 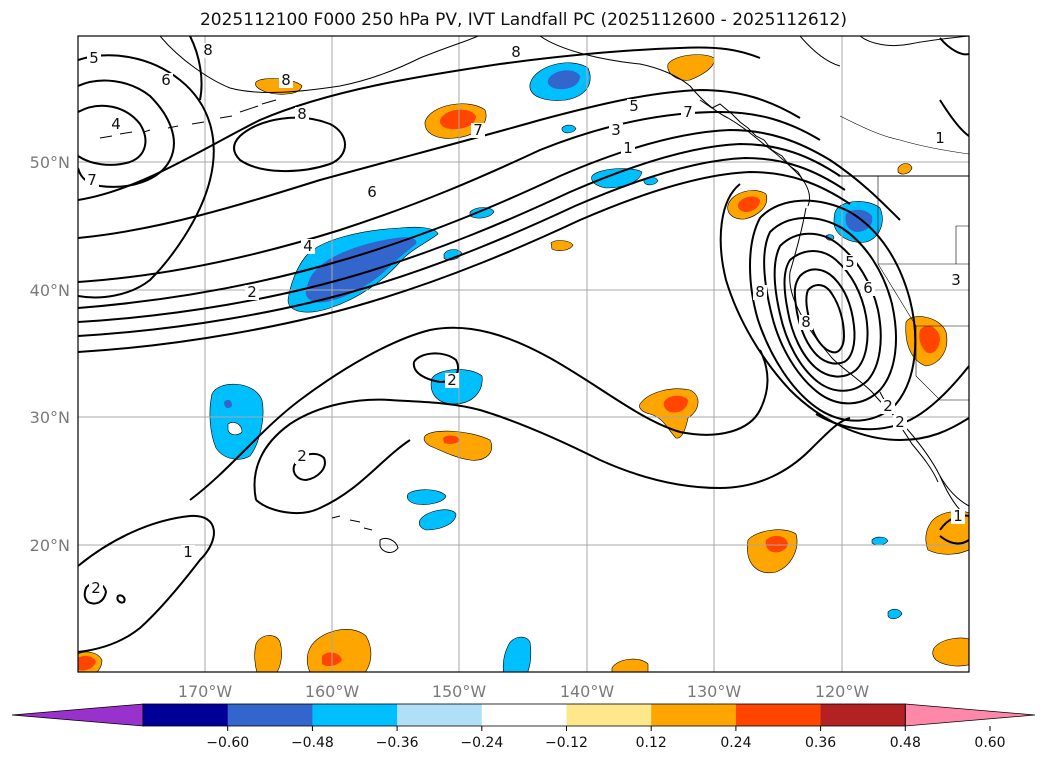 I want to click on hawaii-islands, so click(x=365, y=534).